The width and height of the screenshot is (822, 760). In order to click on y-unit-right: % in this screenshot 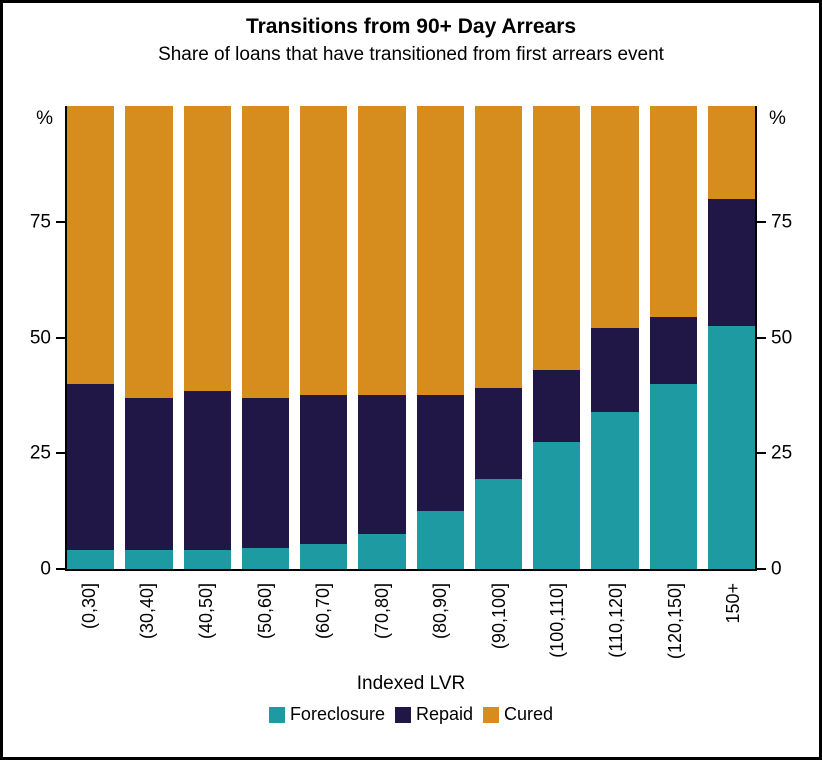, I will do `click(777, 118)`.